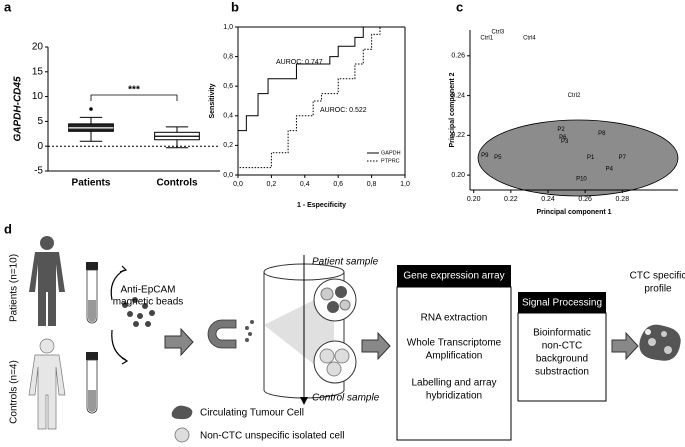  I want to click on box-title: Gene expression array, so click(453, 276).